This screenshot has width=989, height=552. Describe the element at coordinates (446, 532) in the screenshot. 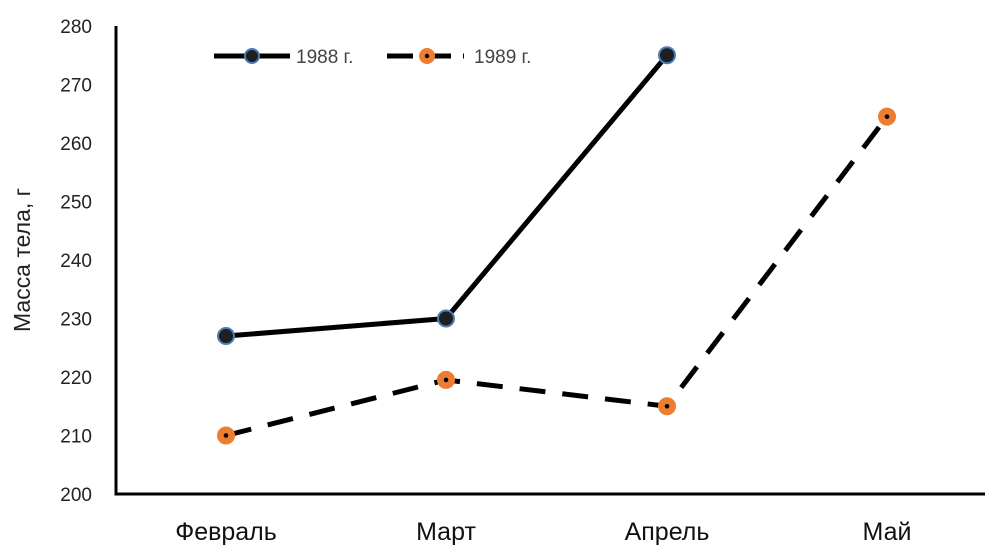

I see `x-category-label: Март` at that location.